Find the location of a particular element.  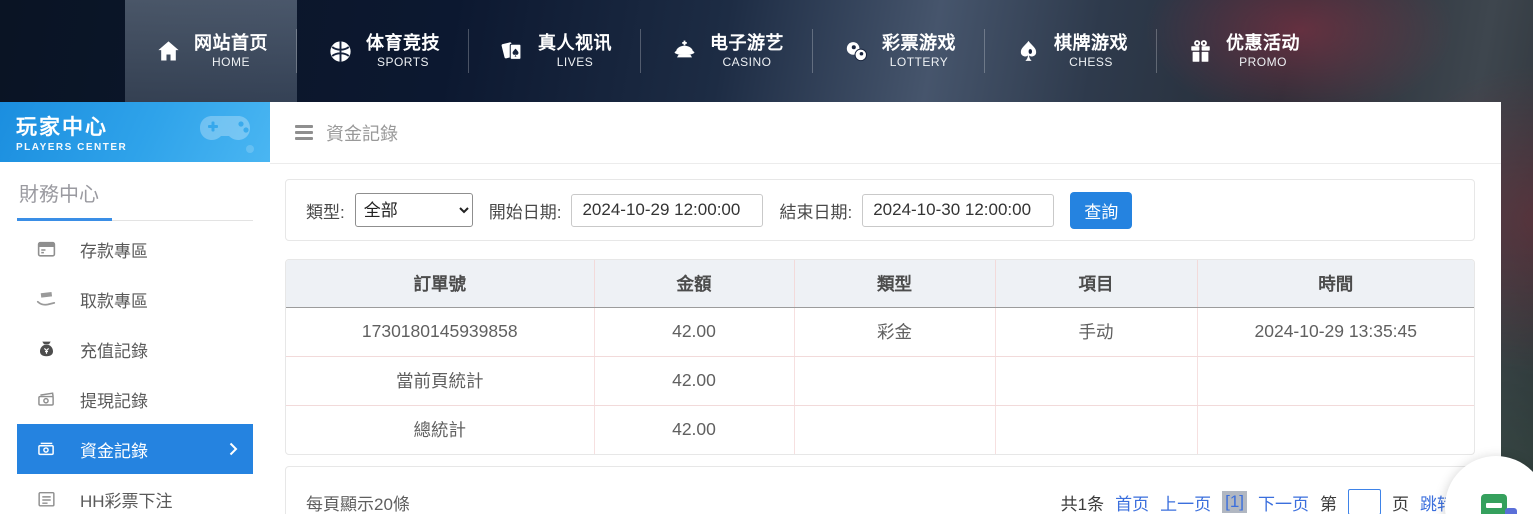

table-cell: 總統計 is located at coordinates (440, 429).